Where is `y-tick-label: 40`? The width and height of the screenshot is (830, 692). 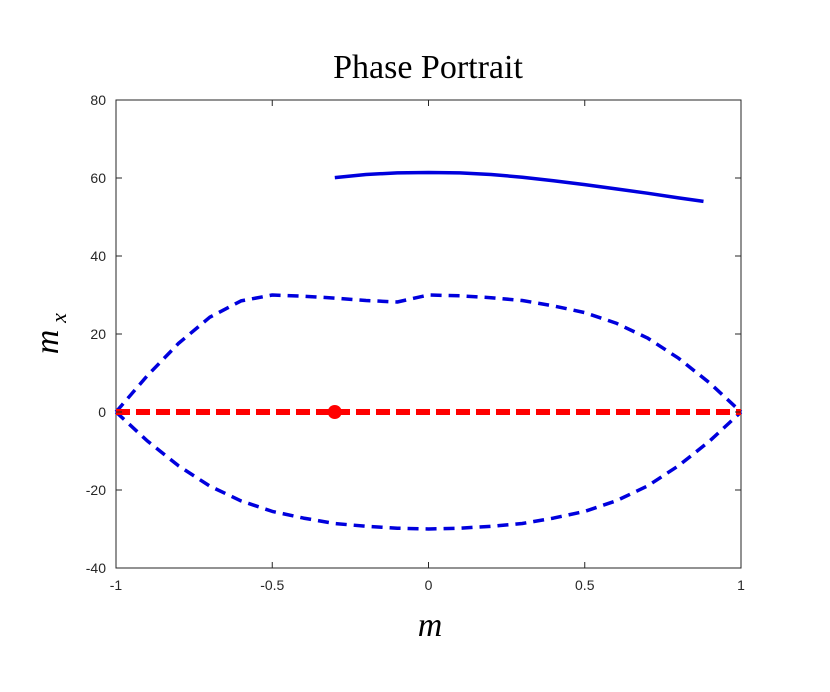
y-tick-label: 40 is located at coordinates (98, 256).